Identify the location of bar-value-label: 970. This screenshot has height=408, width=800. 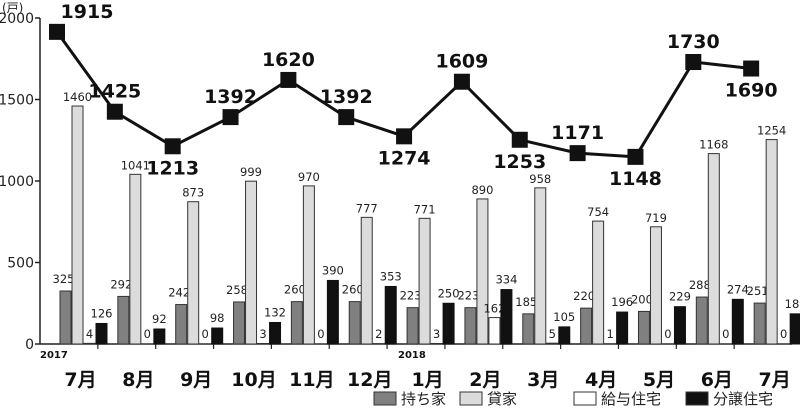
(309, 177).